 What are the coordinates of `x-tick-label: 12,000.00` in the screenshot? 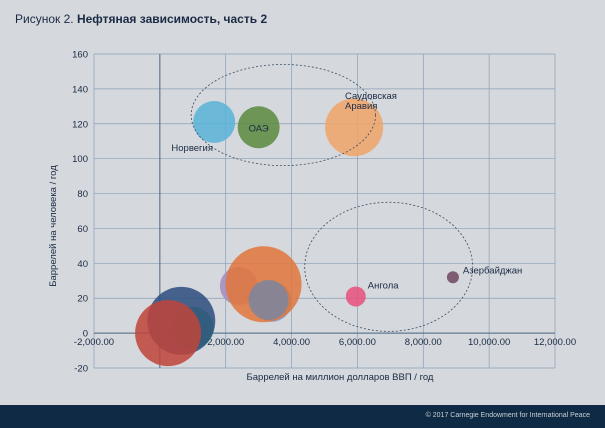 It's located at (555, 342).